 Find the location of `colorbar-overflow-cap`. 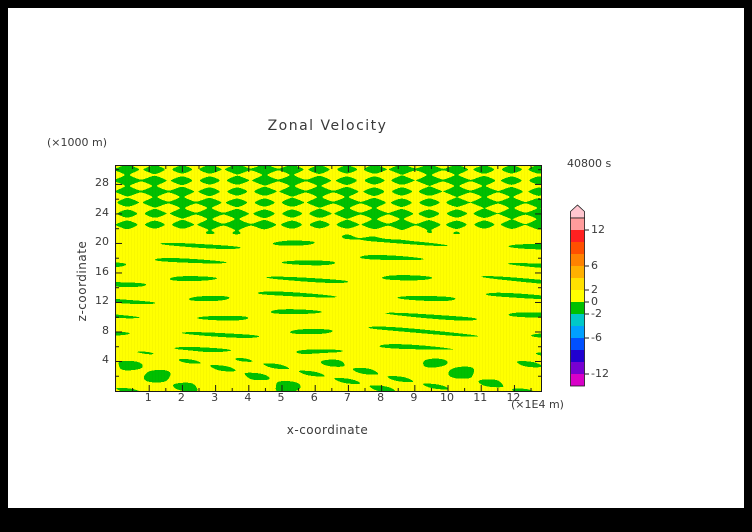

colorbar-overflow-cap is located at coordinates (577, 211).